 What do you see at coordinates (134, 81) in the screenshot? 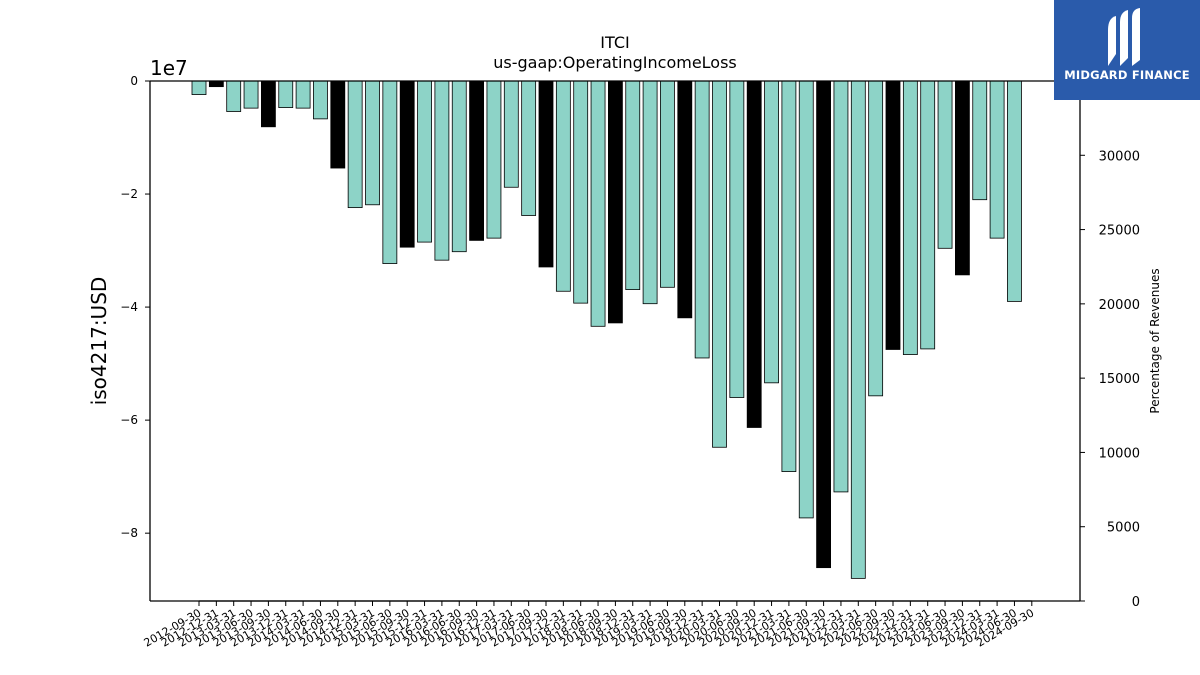
I see `y-tick-label: 0` at bounding box center [134, 81].